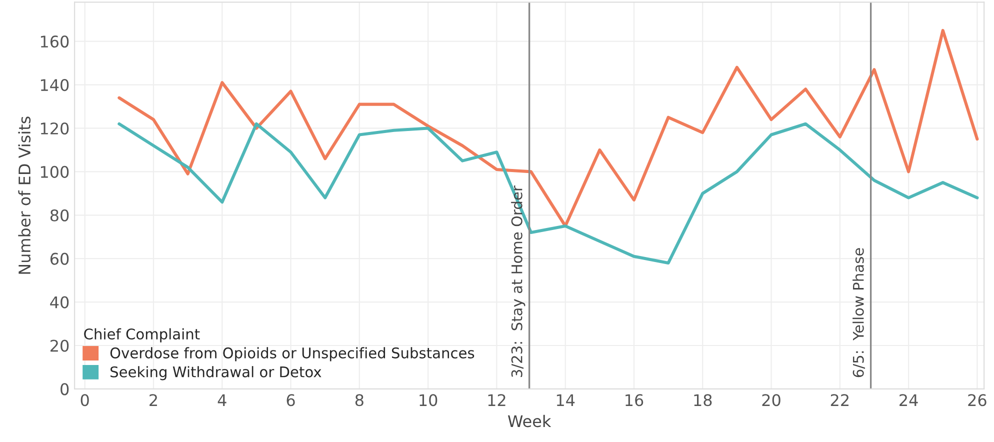  Describe the element at coordinates (635, 400) in the screenshot. I see `x-tick-label: 16` at that location.